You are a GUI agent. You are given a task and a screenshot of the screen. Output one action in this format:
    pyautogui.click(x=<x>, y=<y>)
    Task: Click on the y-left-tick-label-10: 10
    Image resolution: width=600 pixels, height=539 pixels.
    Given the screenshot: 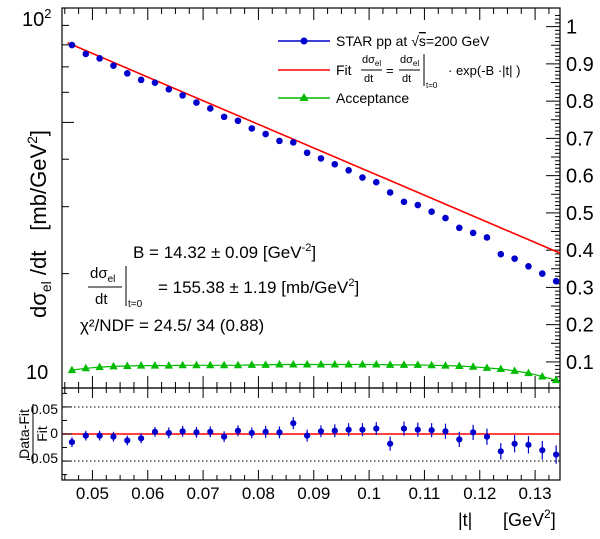 What is the action you would take?
    pyautogui.click(x=37, y=373)
    